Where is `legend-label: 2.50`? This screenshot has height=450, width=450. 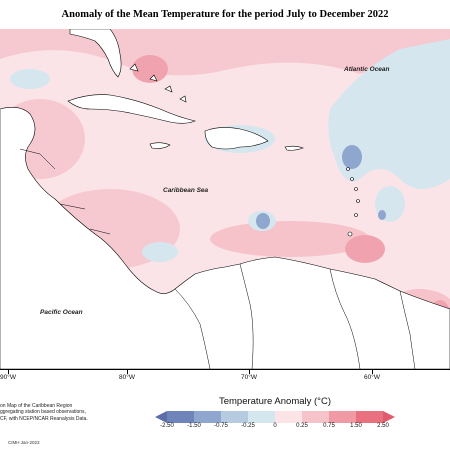 legend-label: 2.50 is located at coordinates (383, 426).